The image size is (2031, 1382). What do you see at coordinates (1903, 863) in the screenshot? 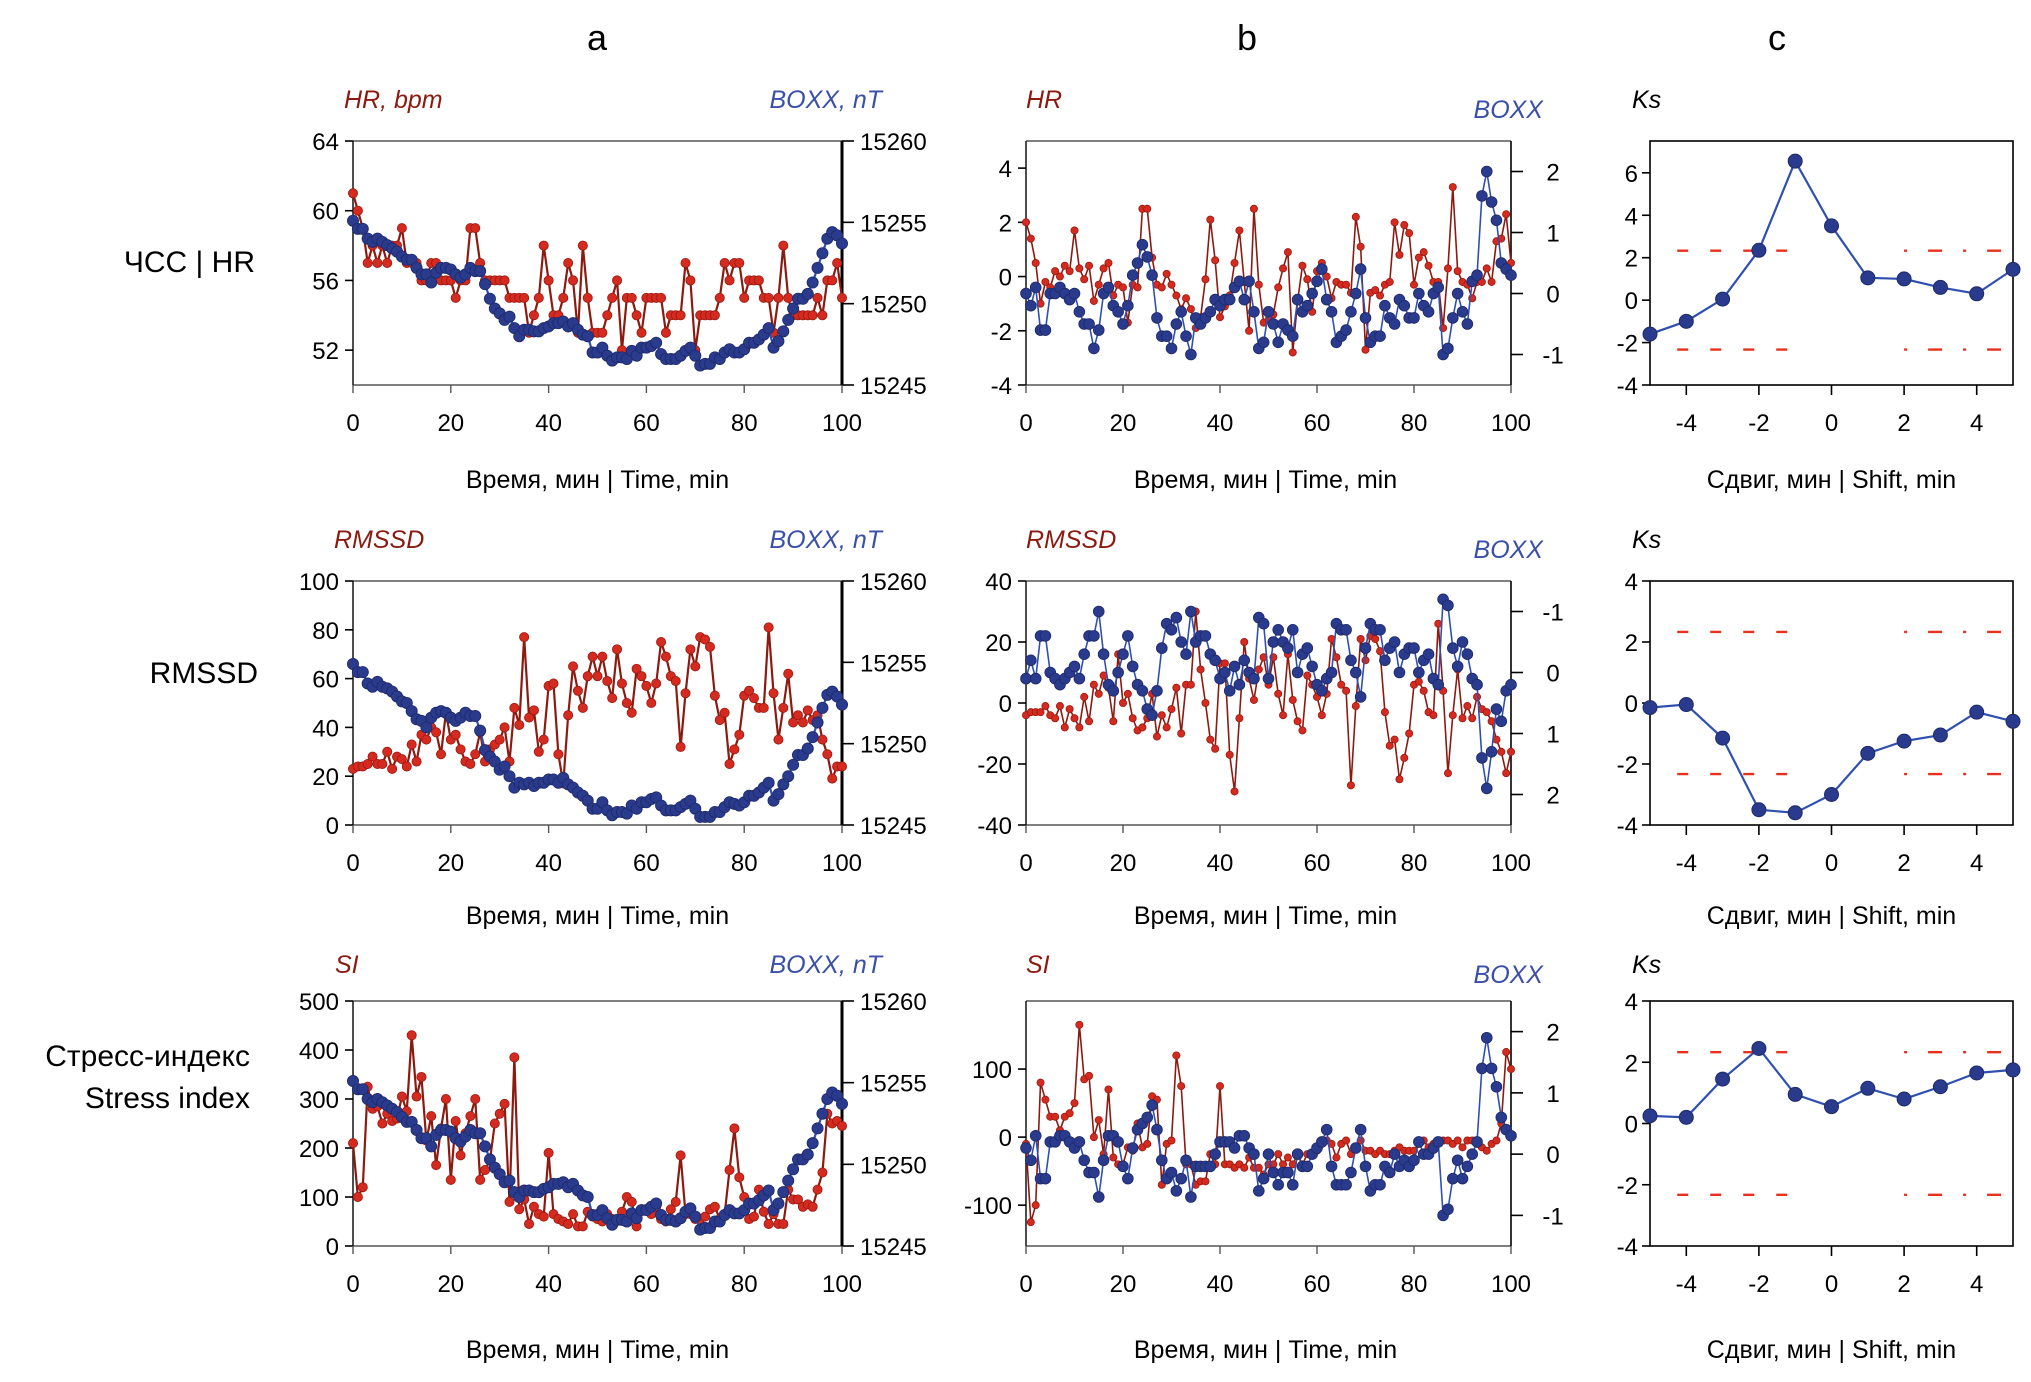
I see `x-tick-label: 2` at bounding box center [1903, 863].